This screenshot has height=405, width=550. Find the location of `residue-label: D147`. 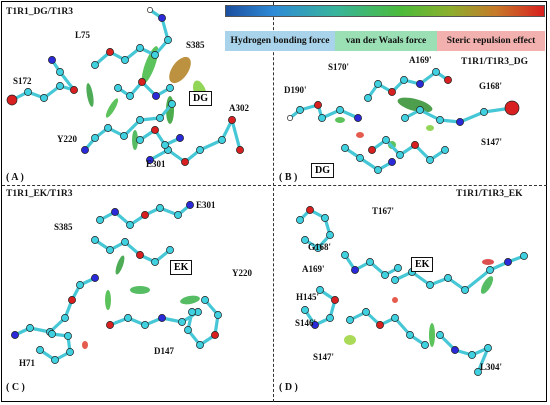

residue-label: D147 is located at coordinates (164, 351).